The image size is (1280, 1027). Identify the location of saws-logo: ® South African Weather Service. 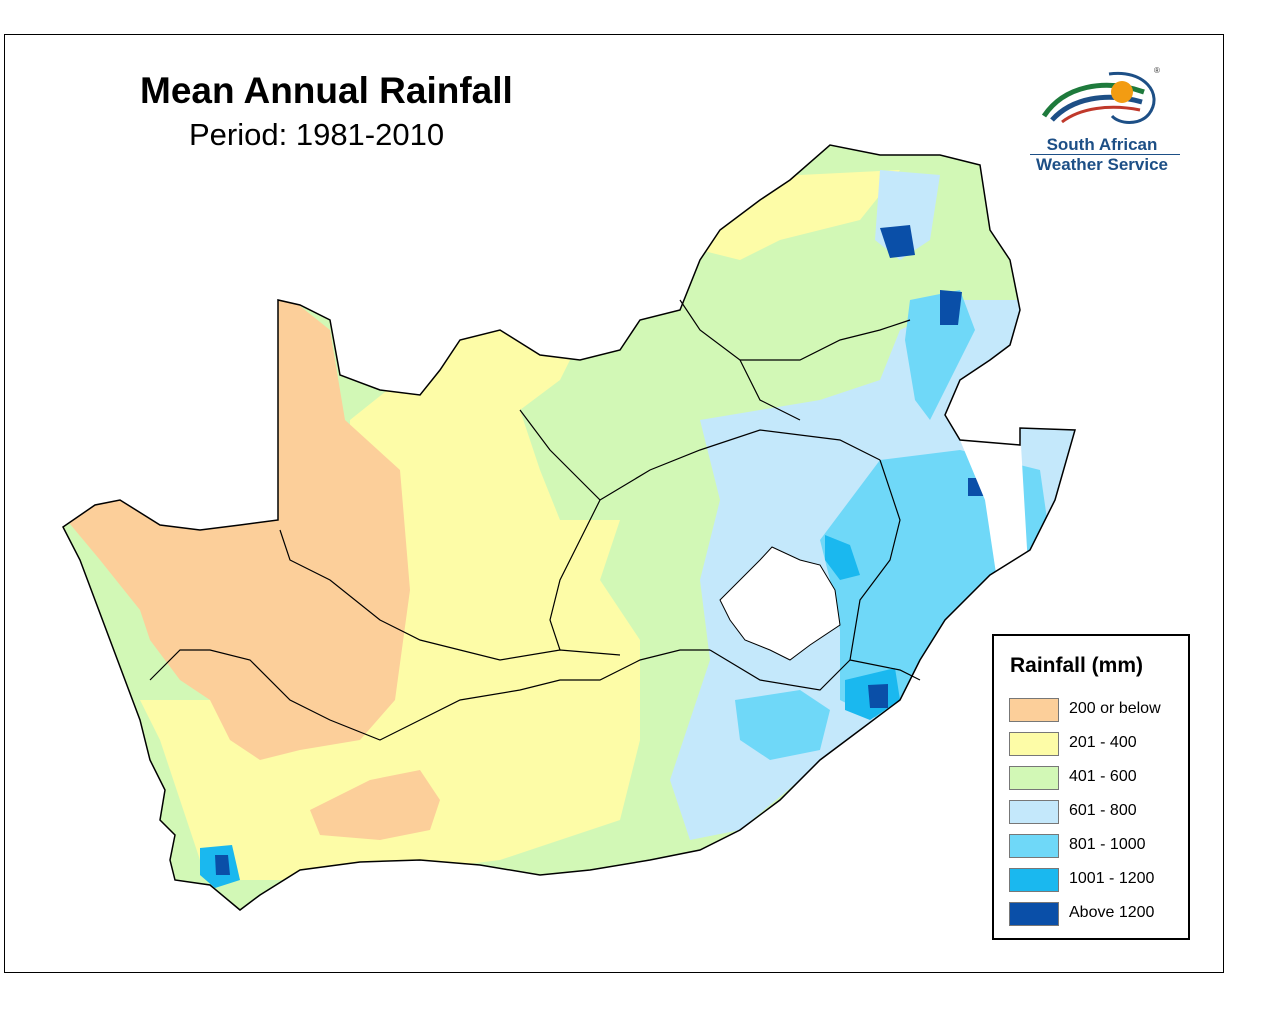
(1104, 120).